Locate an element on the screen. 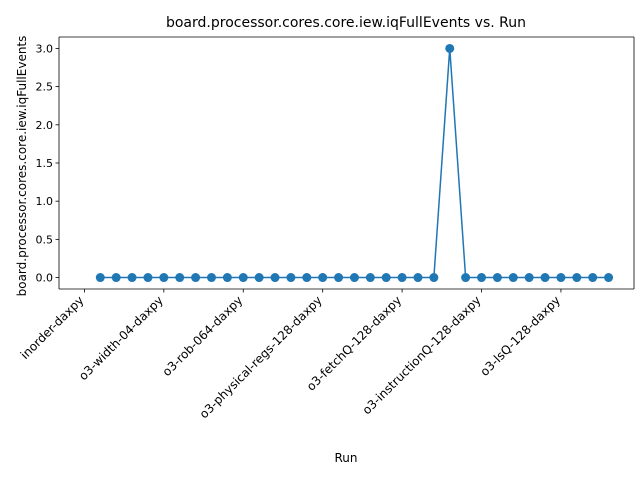  y-tick-label: 1.0 is located at coordinates (45, 201).